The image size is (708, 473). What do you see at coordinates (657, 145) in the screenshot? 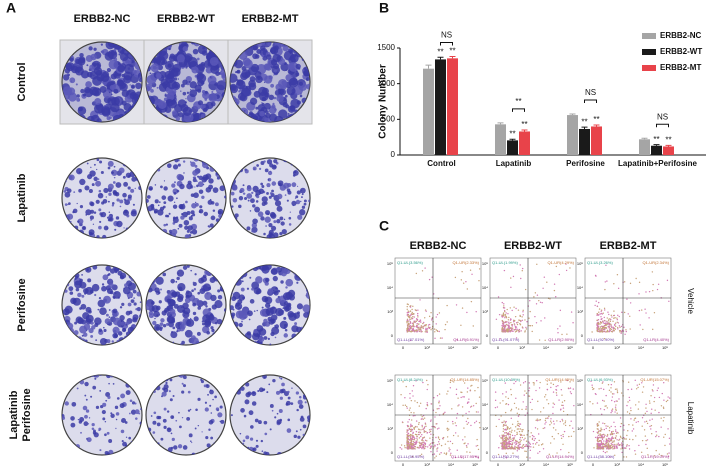
I see `error-bar` at bounding box center [657, 145].